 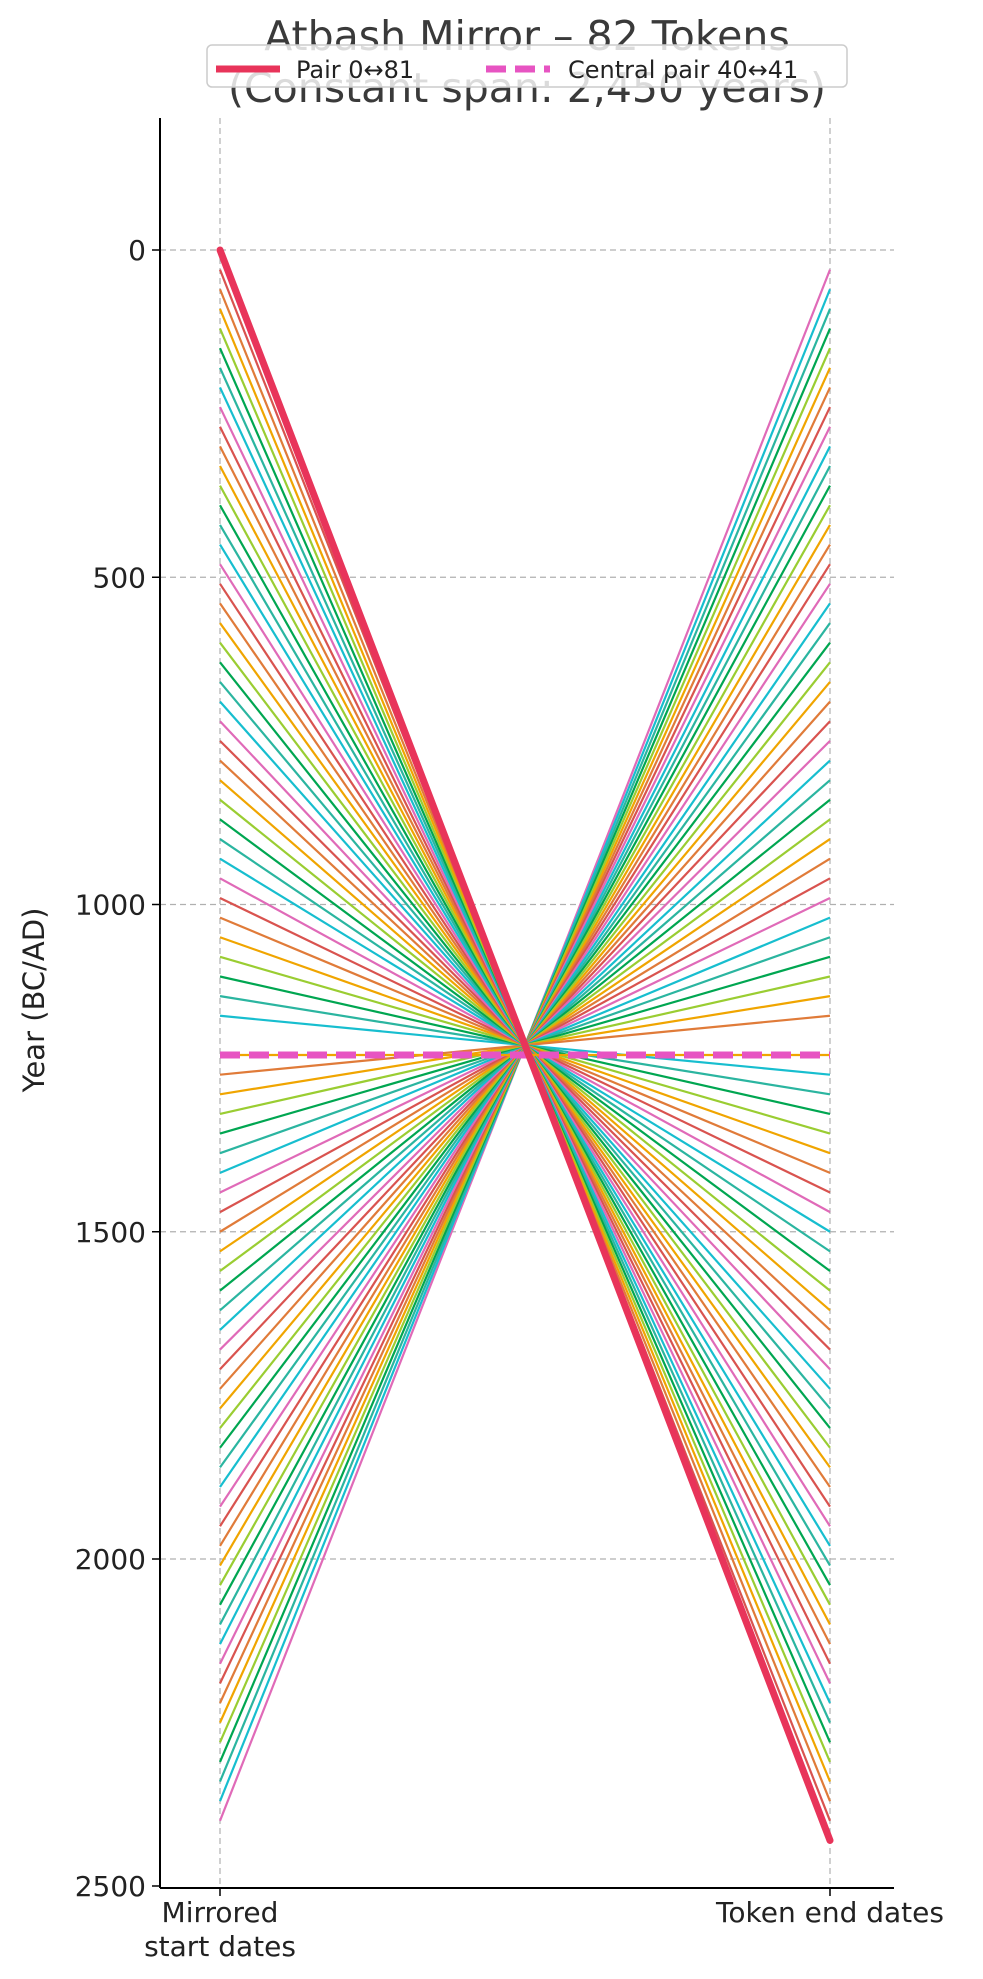 What do you see at coordinates (110, 1559) in the screenshot?
I see `y-tick-label: 2000` at bounding box center [110, 1559].